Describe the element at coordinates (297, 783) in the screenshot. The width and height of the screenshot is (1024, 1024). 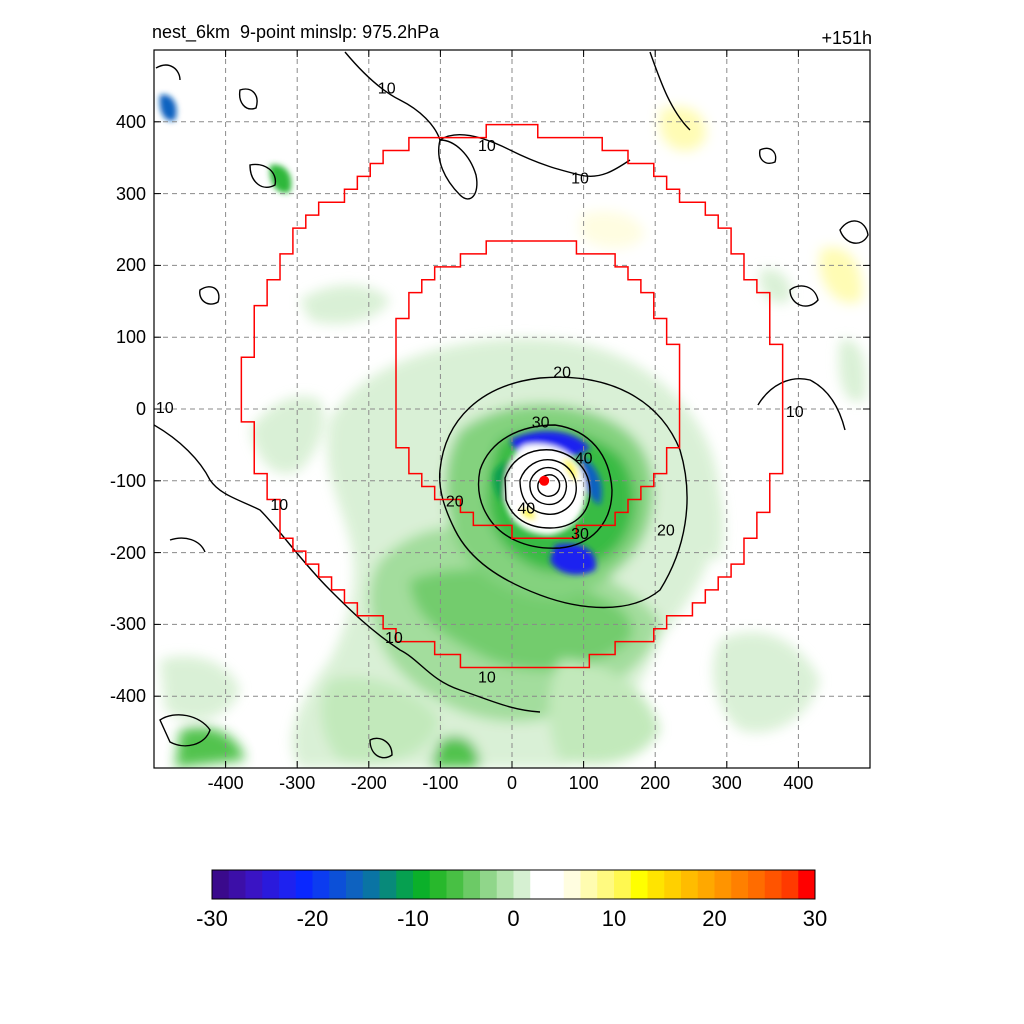
I see `x-tick-label: -300` at that location.